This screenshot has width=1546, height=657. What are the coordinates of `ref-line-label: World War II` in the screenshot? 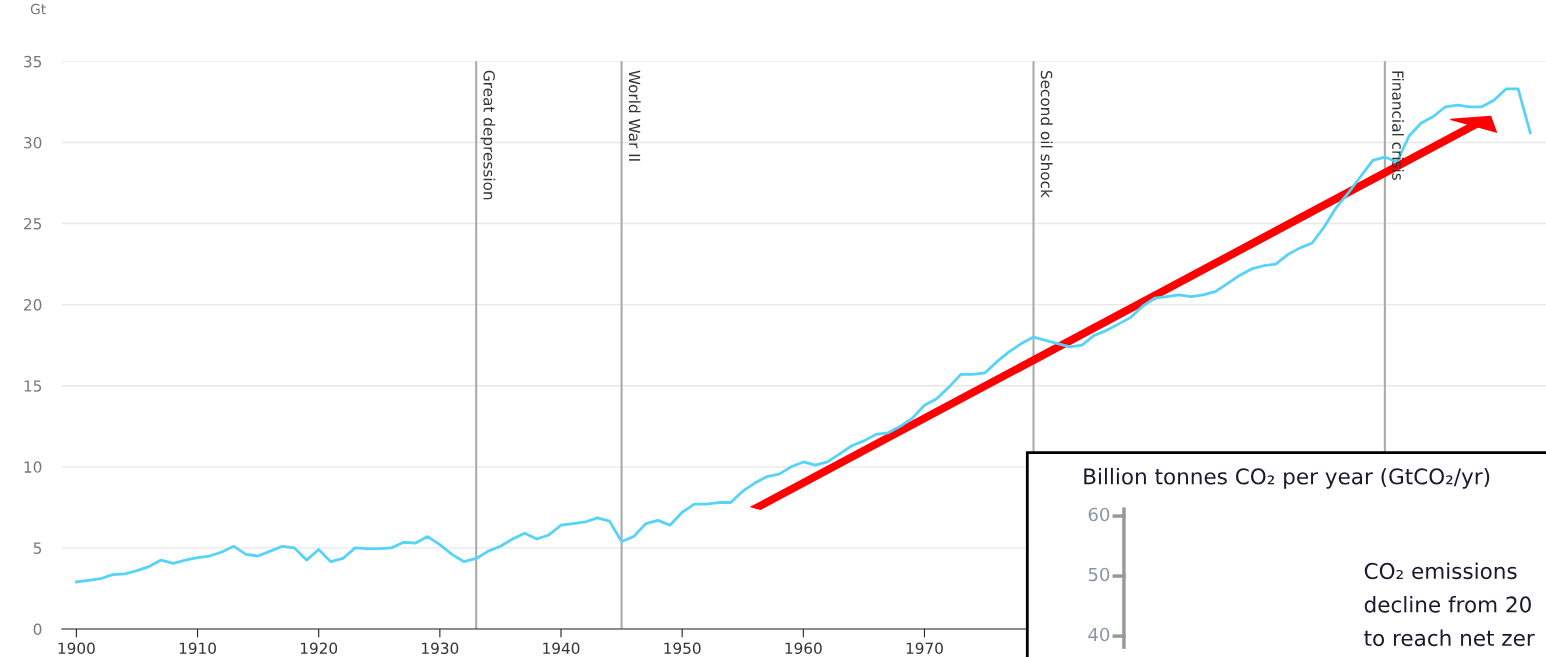 It's located at (634, 115).